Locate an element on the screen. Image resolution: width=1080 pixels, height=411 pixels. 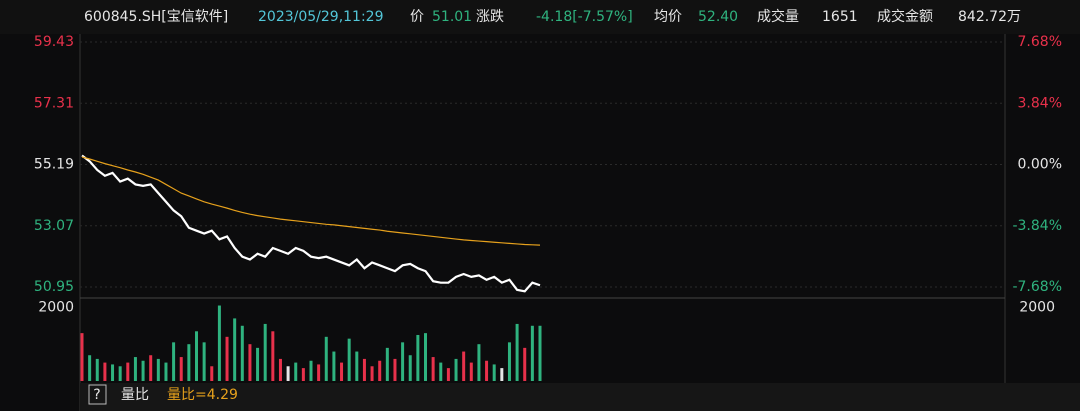
change: -4.18[-7.57%] is located at coordinates (584, 17).